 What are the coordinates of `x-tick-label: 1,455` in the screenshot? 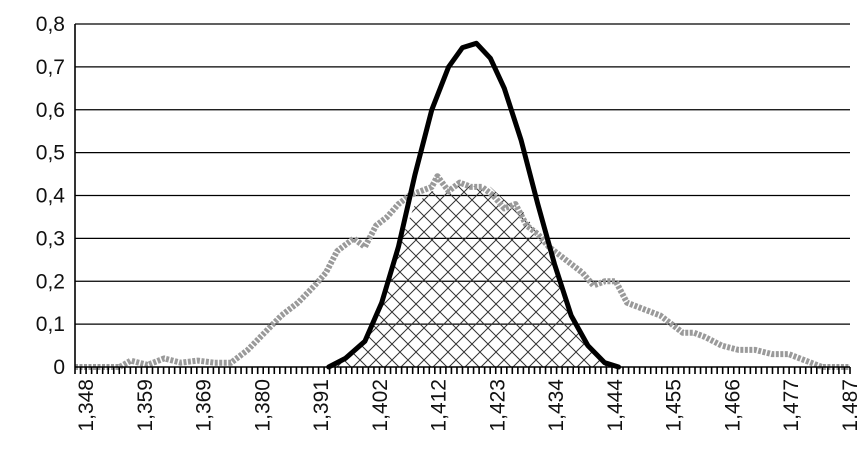 It's located at (674, 405).